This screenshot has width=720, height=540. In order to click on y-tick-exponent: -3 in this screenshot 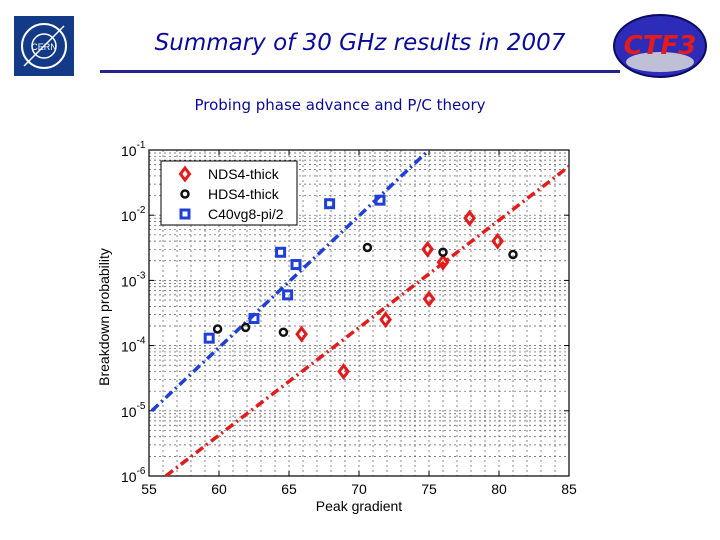, I will do `click(141, 275)`.